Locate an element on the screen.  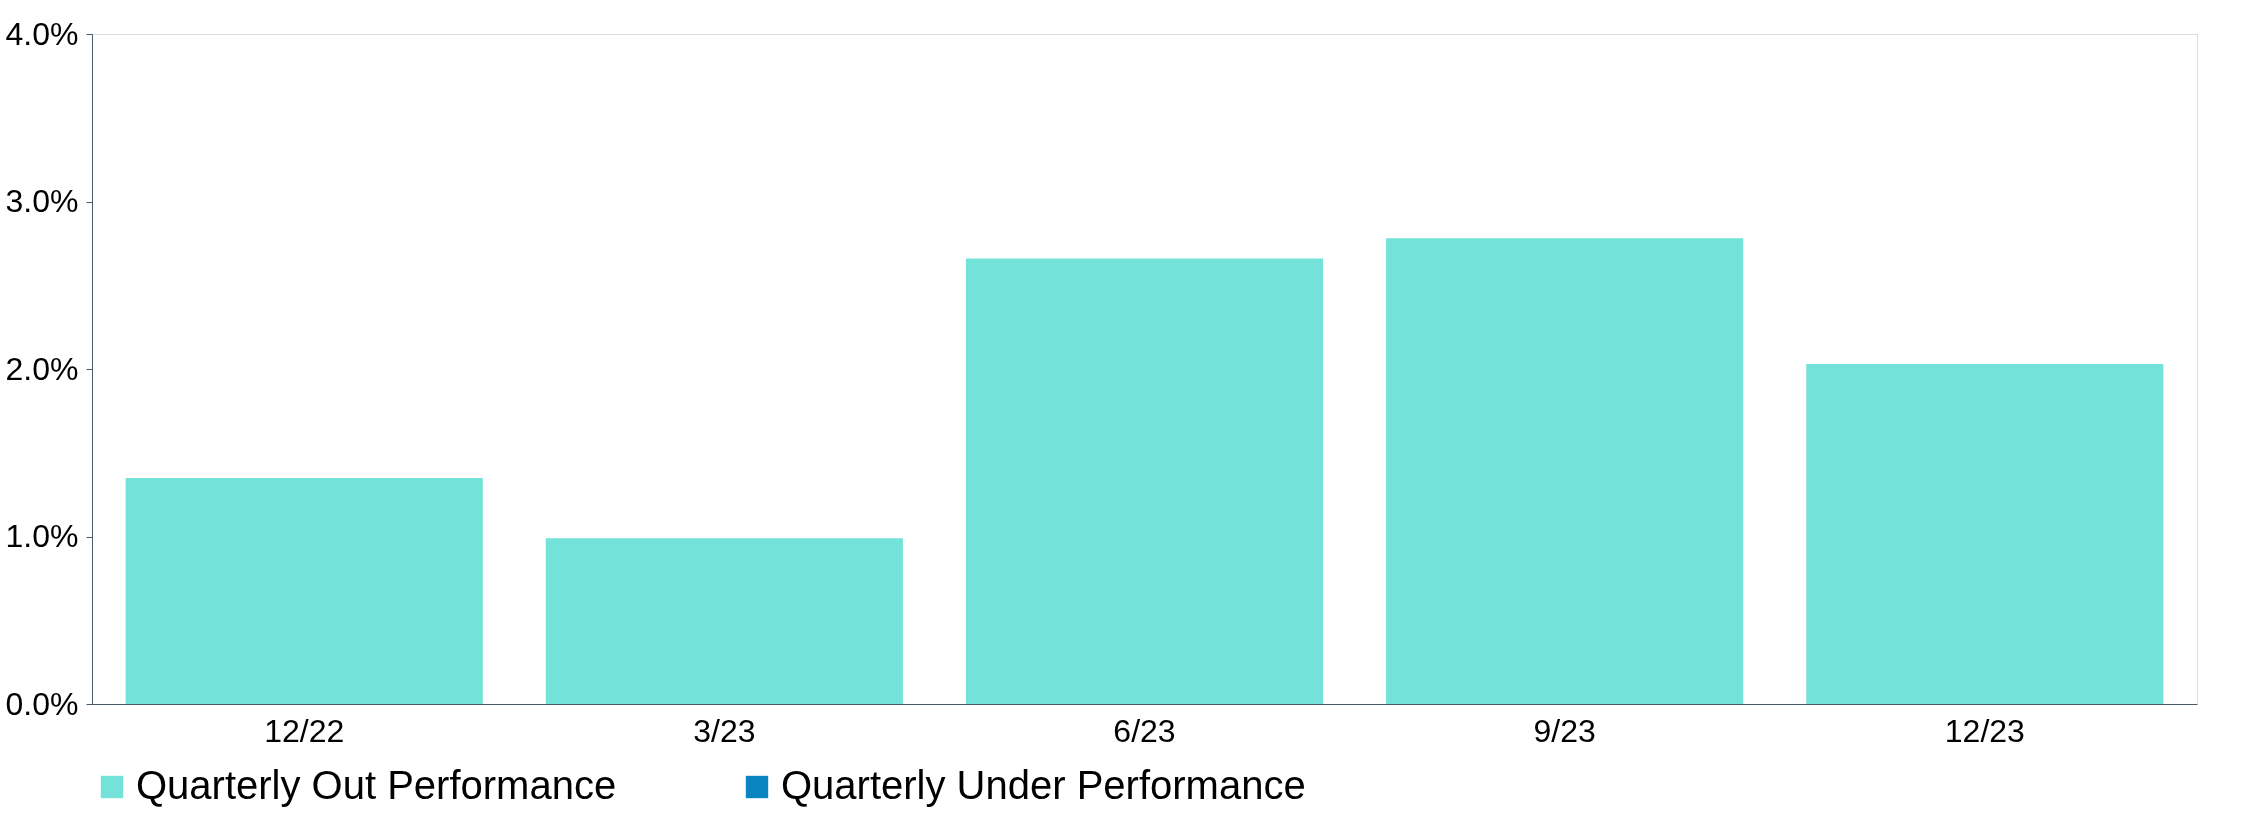
x-tick-label: 3/23 is located at coordinates (724, 730).